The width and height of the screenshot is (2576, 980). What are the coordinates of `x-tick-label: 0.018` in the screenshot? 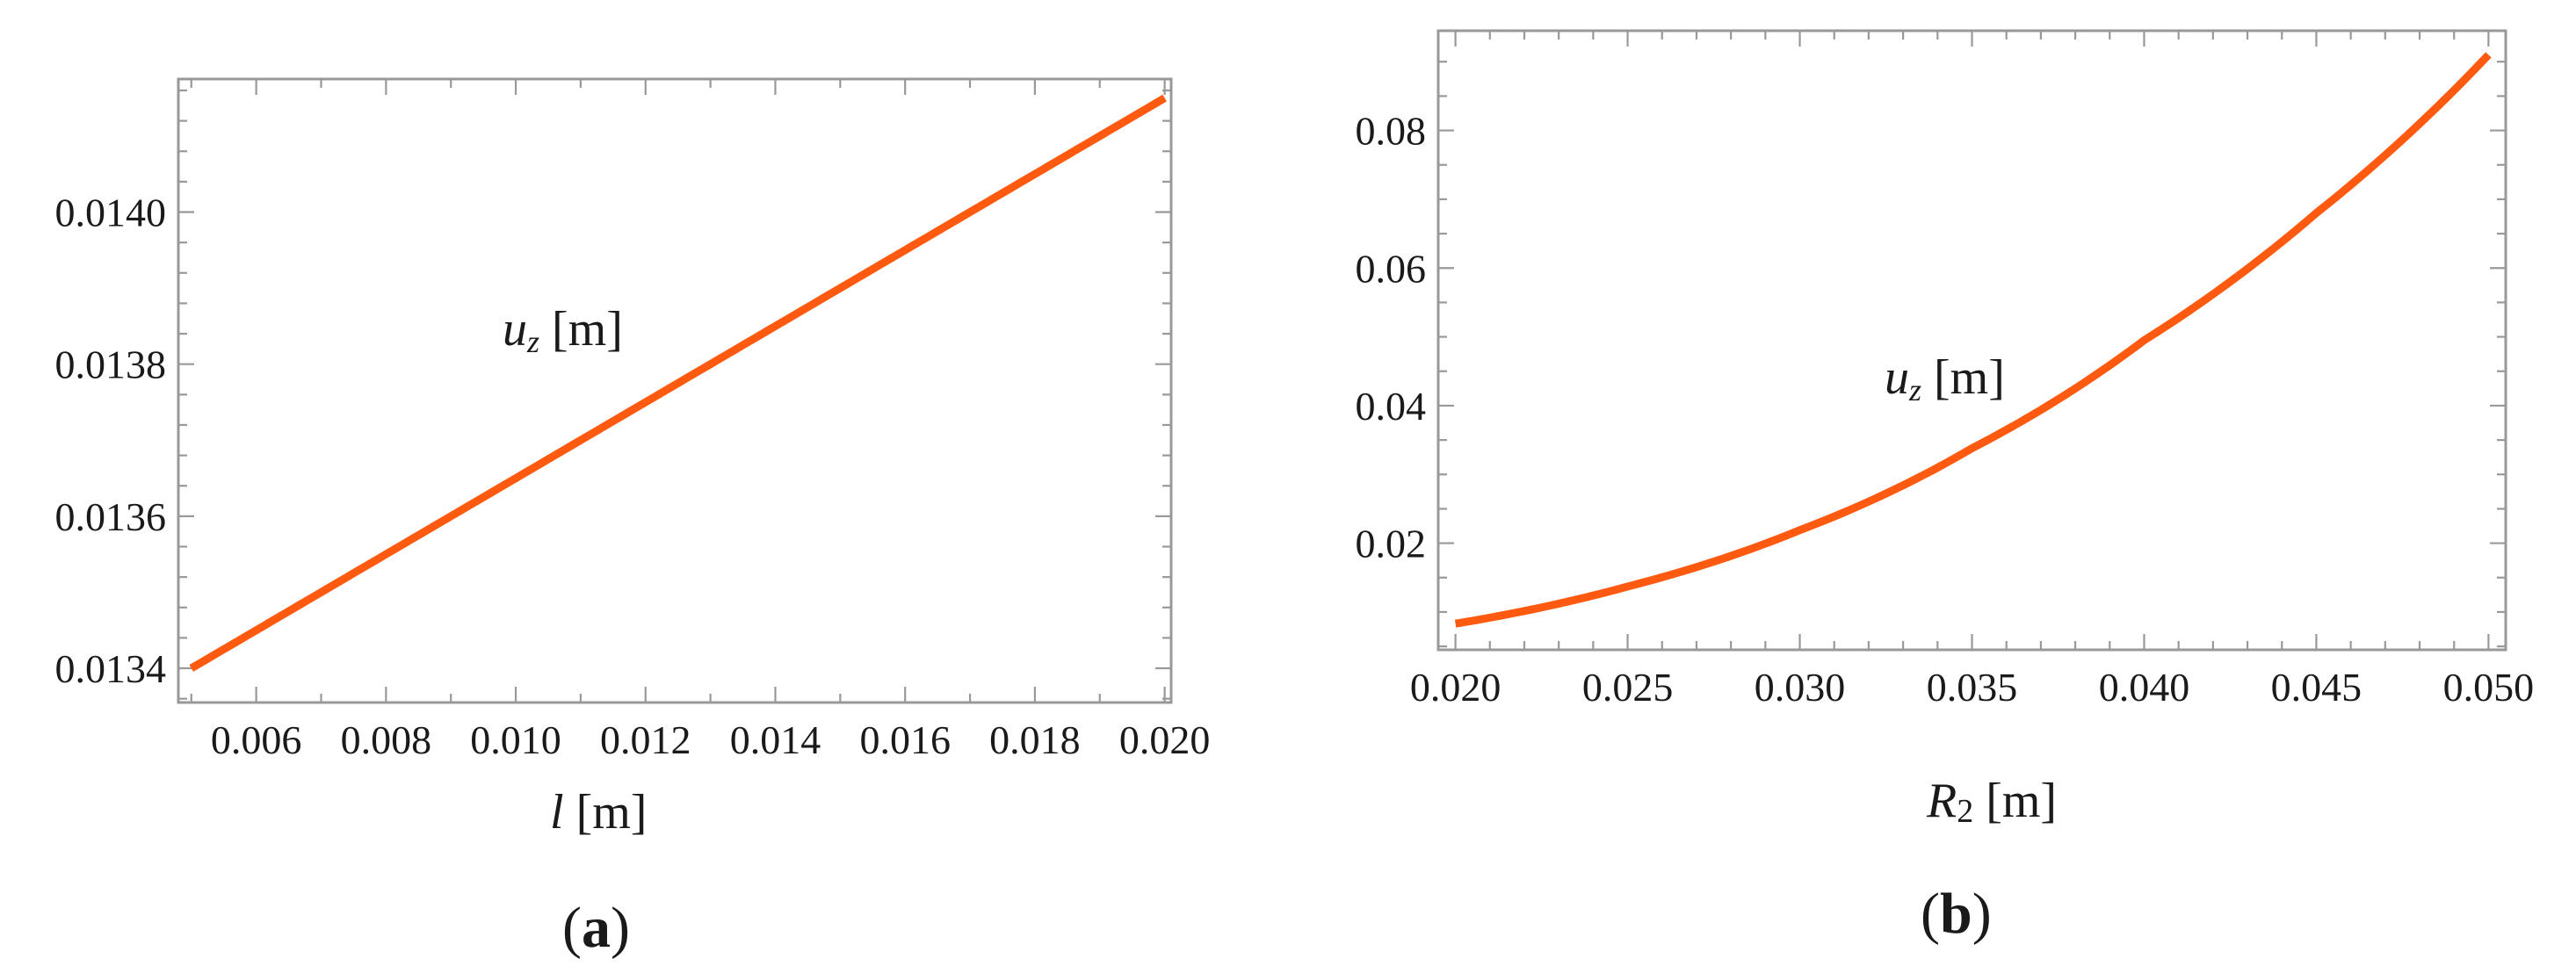 It's located at (1035, 739).